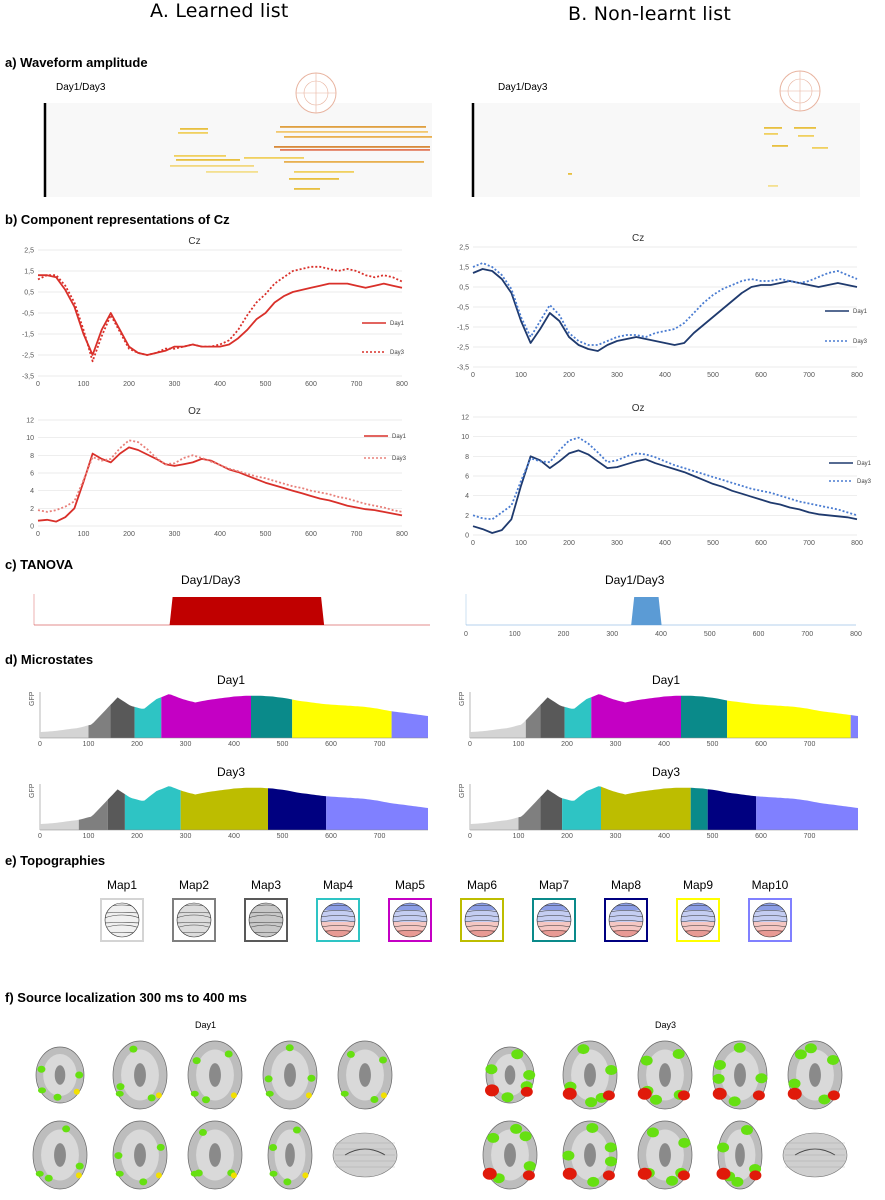  What do you see at coordinates (76, 62) in the screenshot?
I see `section-a-heading: a) Waveform amplitude` at bounding box center [76, 62].